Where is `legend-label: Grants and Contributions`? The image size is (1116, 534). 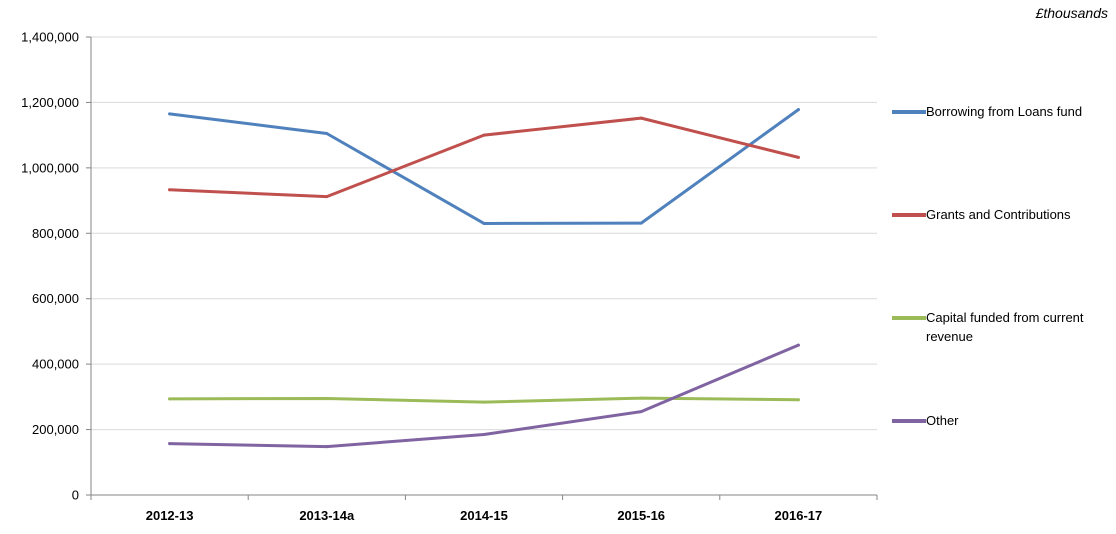 legend-label: Grants and Contributions is located at coordinates (998, 214).